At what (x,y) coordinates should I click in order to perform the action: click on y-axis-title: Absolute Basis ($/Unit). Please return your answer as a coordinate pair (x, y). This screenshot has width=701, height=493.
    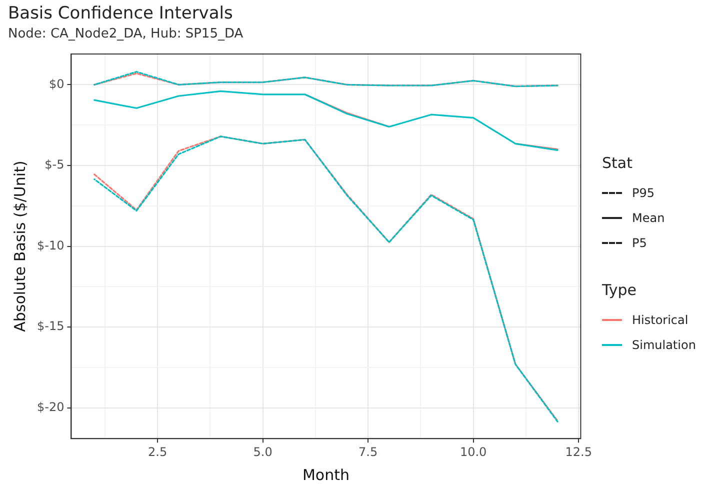
    Looking at the image, I should click on (19, 246).